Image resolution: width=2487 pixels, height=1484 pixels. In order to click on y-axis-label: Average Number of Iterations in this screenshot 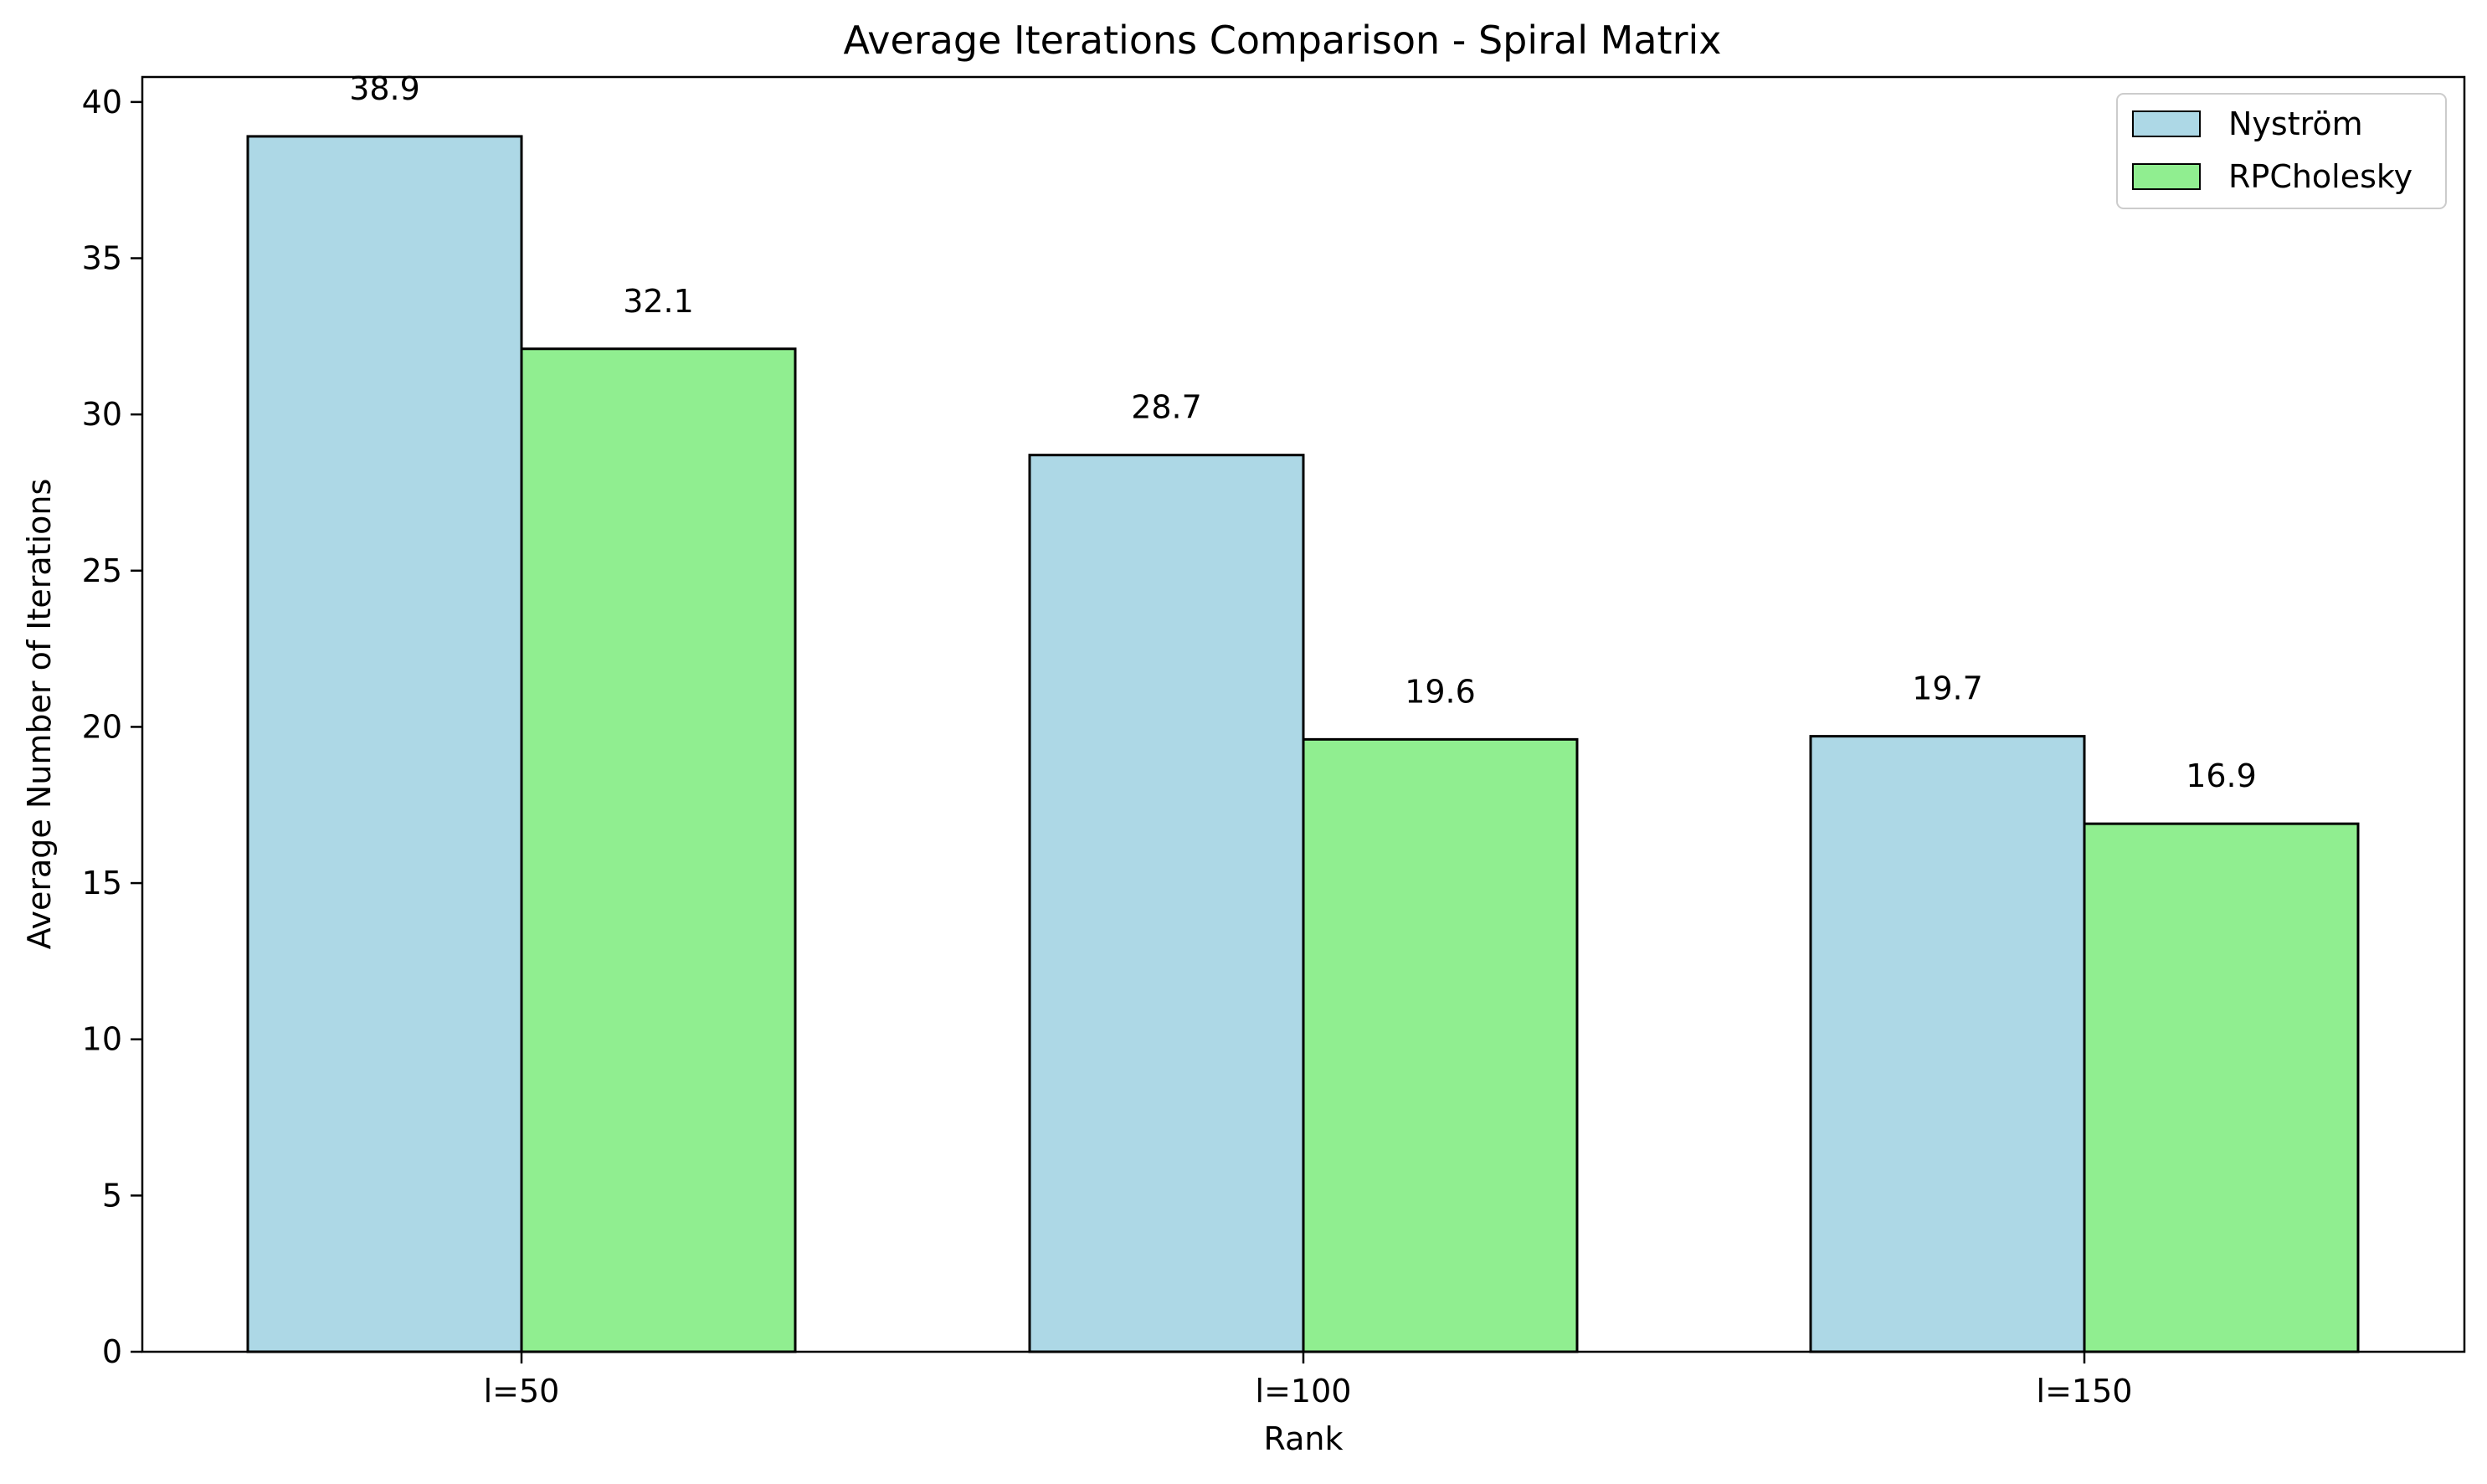, I will do `click(40, 715)`.